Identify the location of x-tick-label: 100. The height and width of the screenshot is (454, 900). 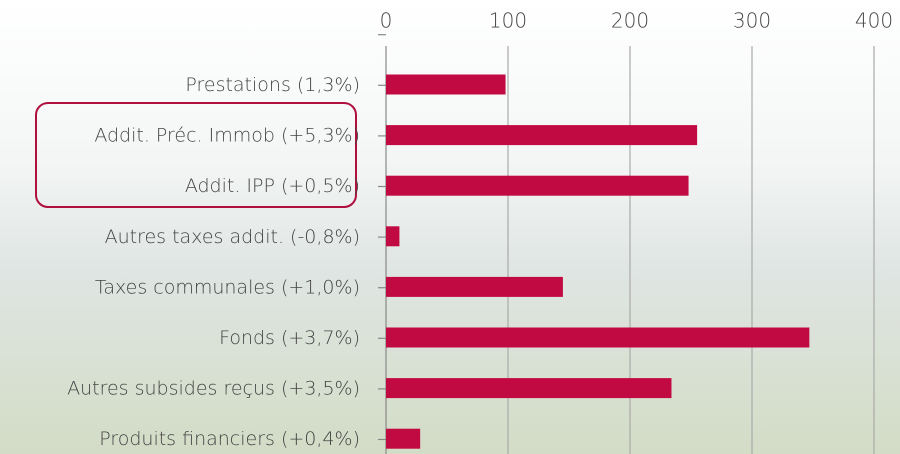
(508, 21).